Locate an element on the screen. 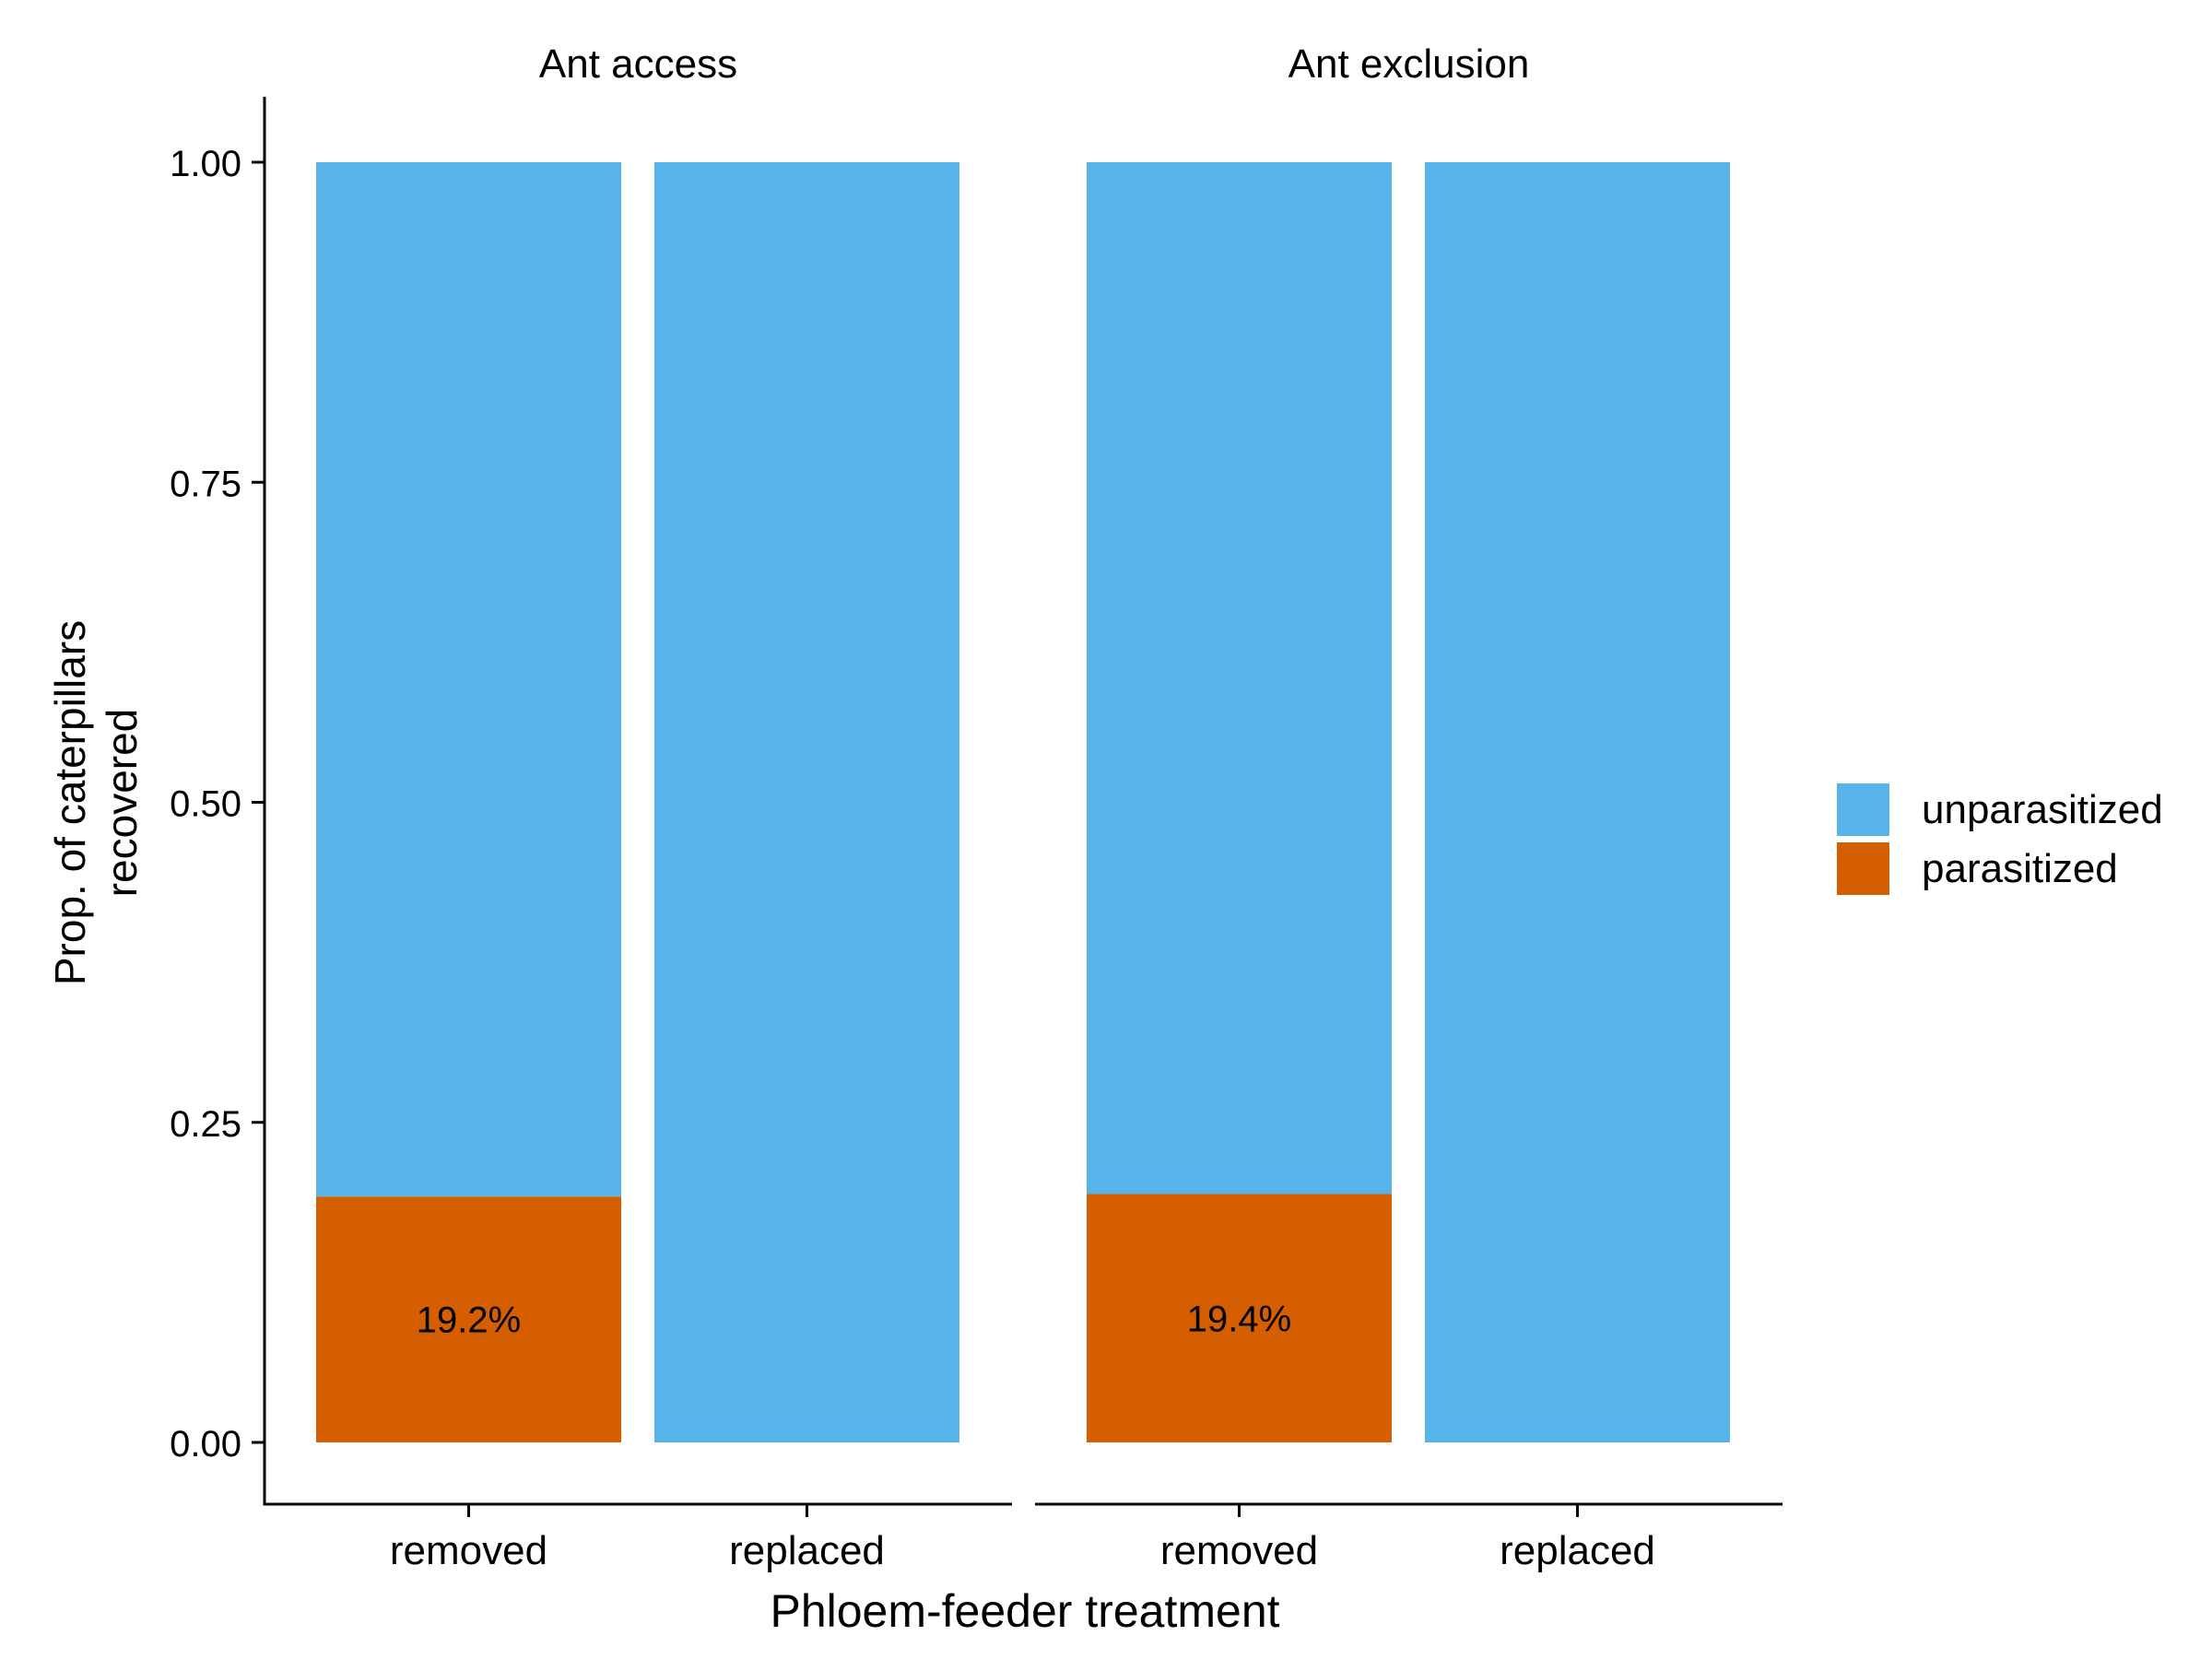  x-axis-label: Phloem-feeder treatment is located at coordinates (1024, 1611).